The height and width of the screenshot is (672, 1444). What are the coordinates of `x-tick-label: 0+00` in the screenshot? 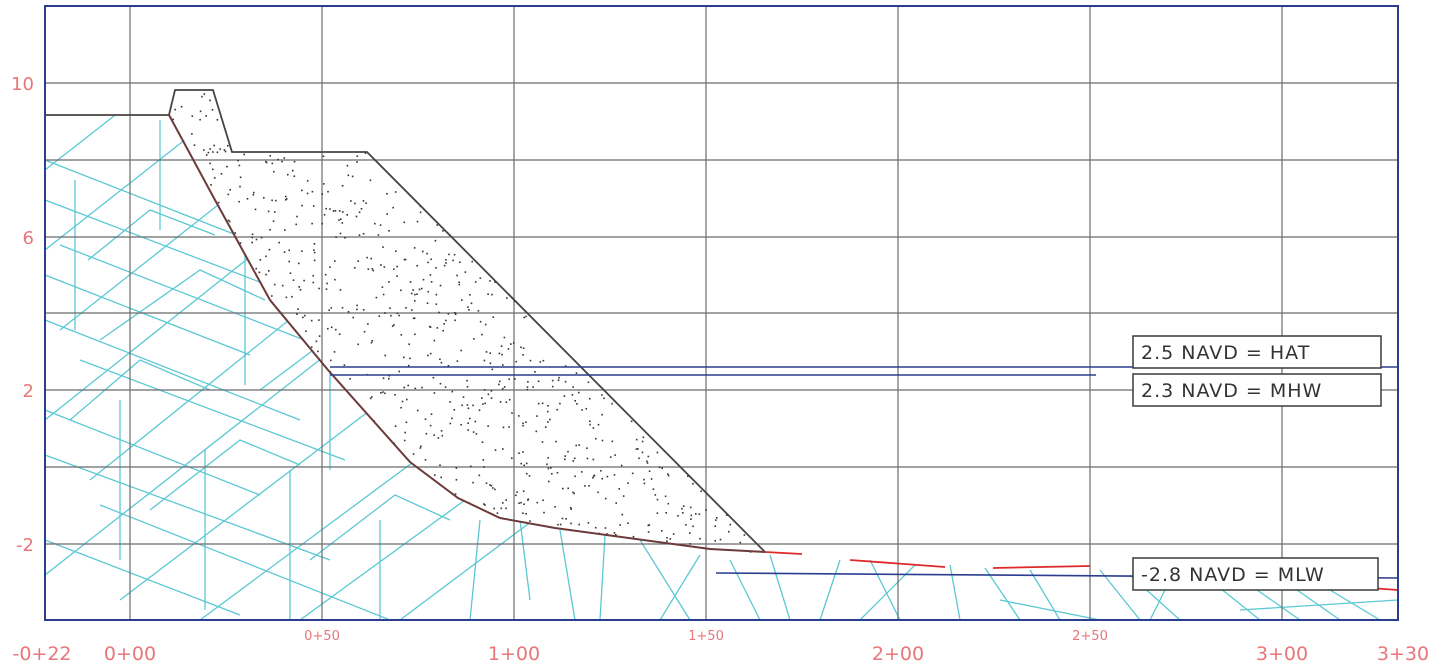 It's located at (130, 654).